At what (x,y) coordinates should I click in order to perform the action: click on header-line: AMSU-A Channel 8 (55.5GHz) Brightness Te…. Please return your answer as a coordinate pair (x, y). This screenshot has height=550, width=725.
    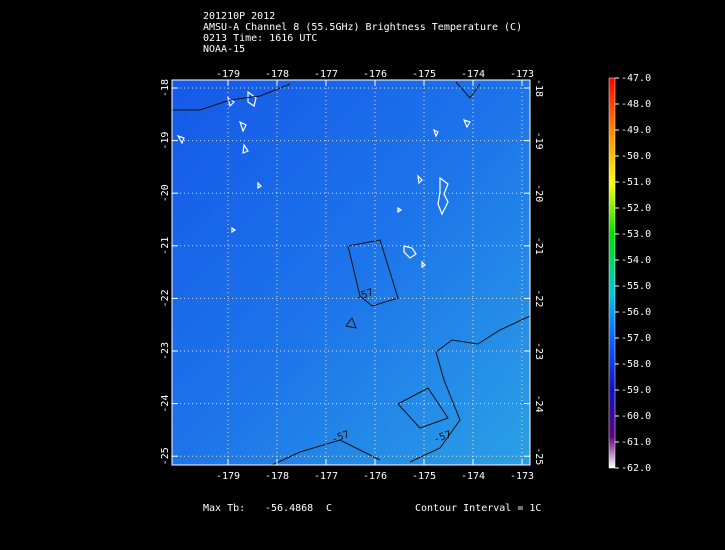
    Looking at the image, I should click on (362, 27).